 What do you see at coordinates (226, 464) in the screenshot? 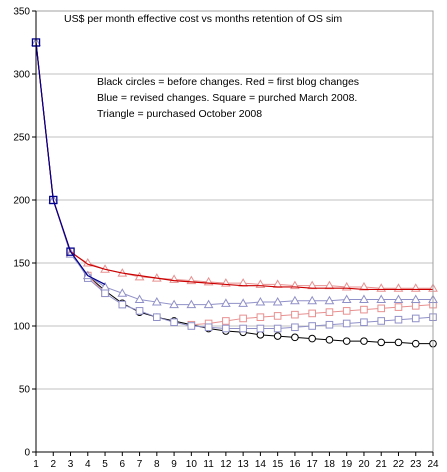
I see `x-tick-label: 12` at bounding box center [226, 464].